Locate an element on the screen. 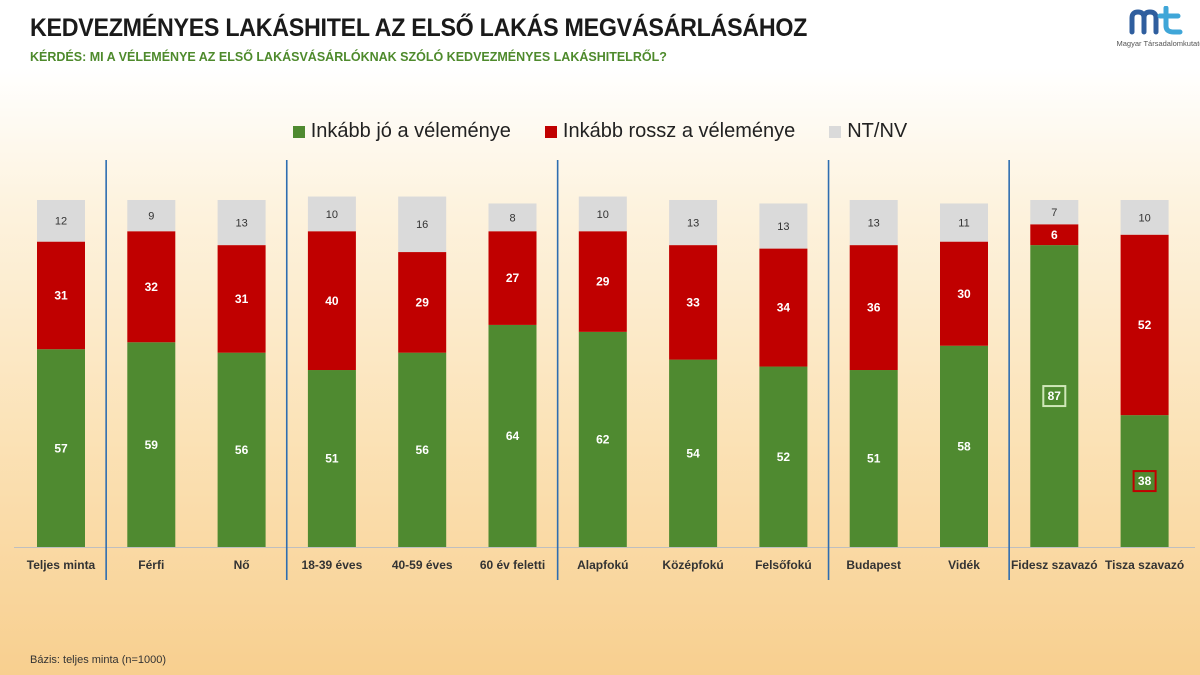  category-label: Budapest is located at coordinates (873, 565).